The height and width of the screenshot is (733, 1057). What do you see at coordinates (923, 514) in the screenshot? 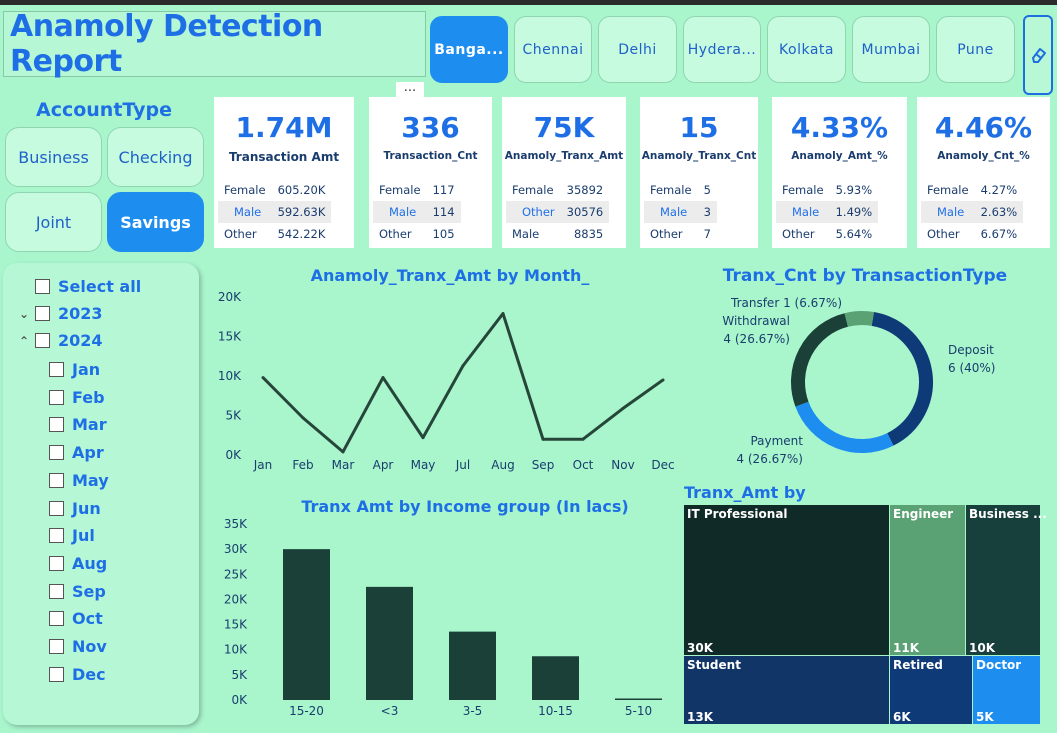
I see `tile-label: Engineer` at bounding box center [923, 514].